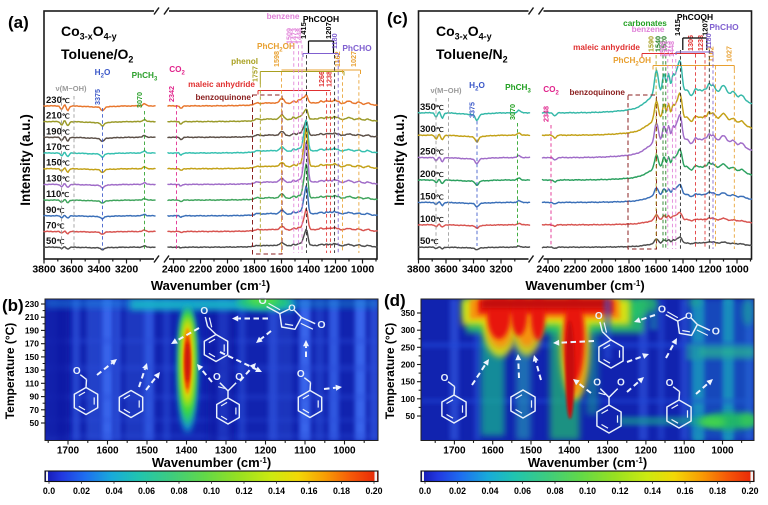 The height and width of the screenshot is (505, 768). Describe the element at coordinates (32, 317) in the screenshot. I see `svg-text: 210` at that location.